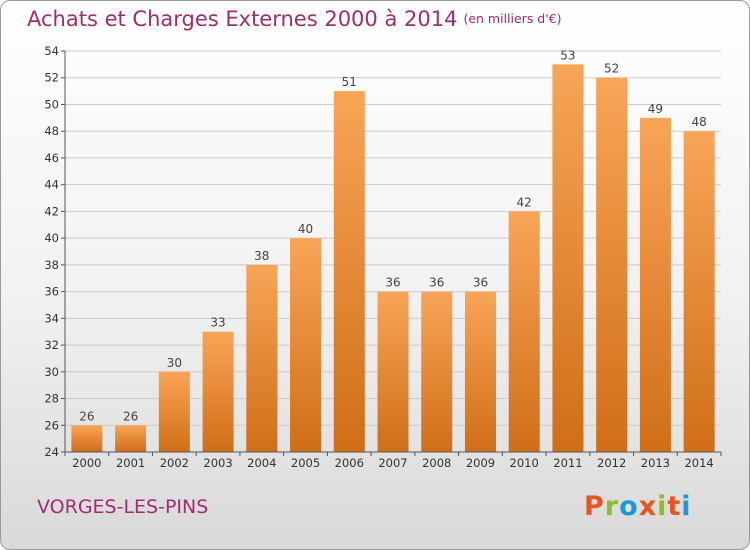  I want to click on y-tick-label: 32, so click(51, 345).